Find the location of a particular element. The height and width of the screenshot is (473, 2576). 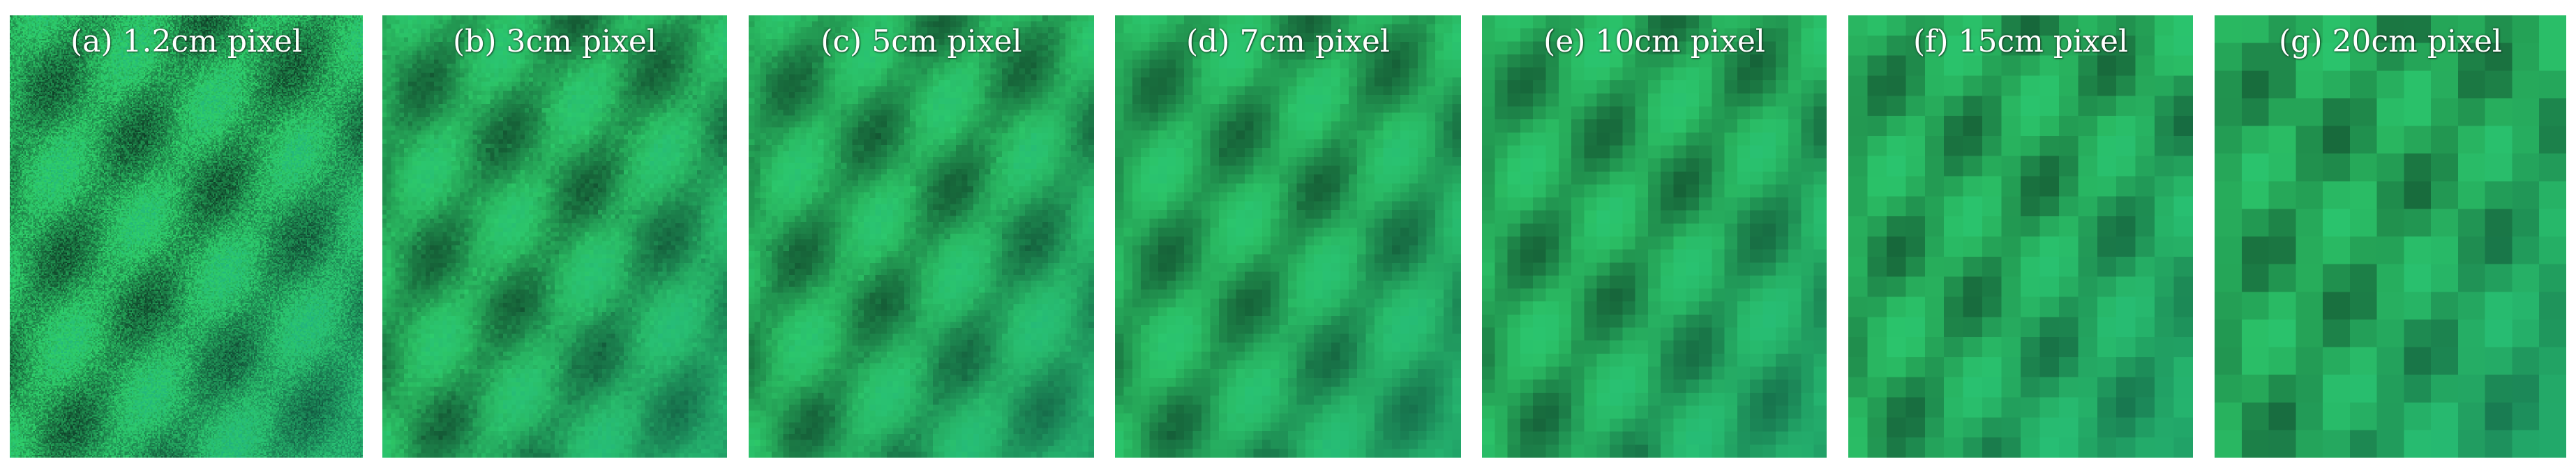

canopy-image-g is located at coordinates (2390, 236).